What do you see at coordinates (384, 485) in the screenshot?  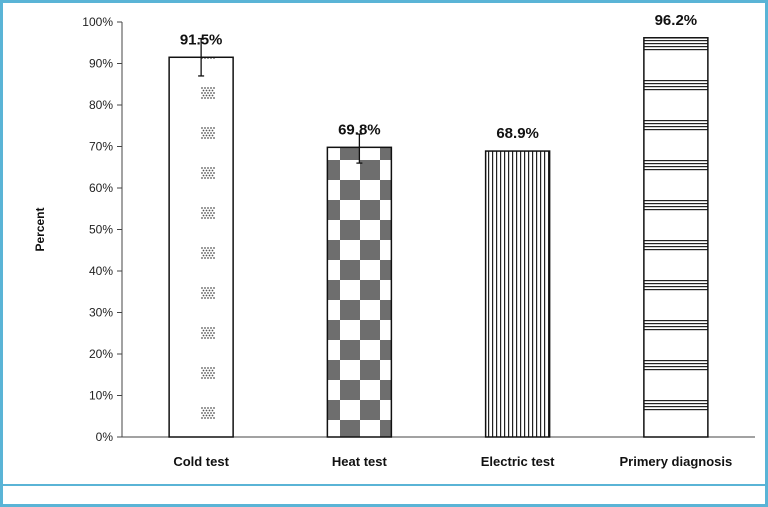 I see `frame-divider` at bounding box center [384, 485].